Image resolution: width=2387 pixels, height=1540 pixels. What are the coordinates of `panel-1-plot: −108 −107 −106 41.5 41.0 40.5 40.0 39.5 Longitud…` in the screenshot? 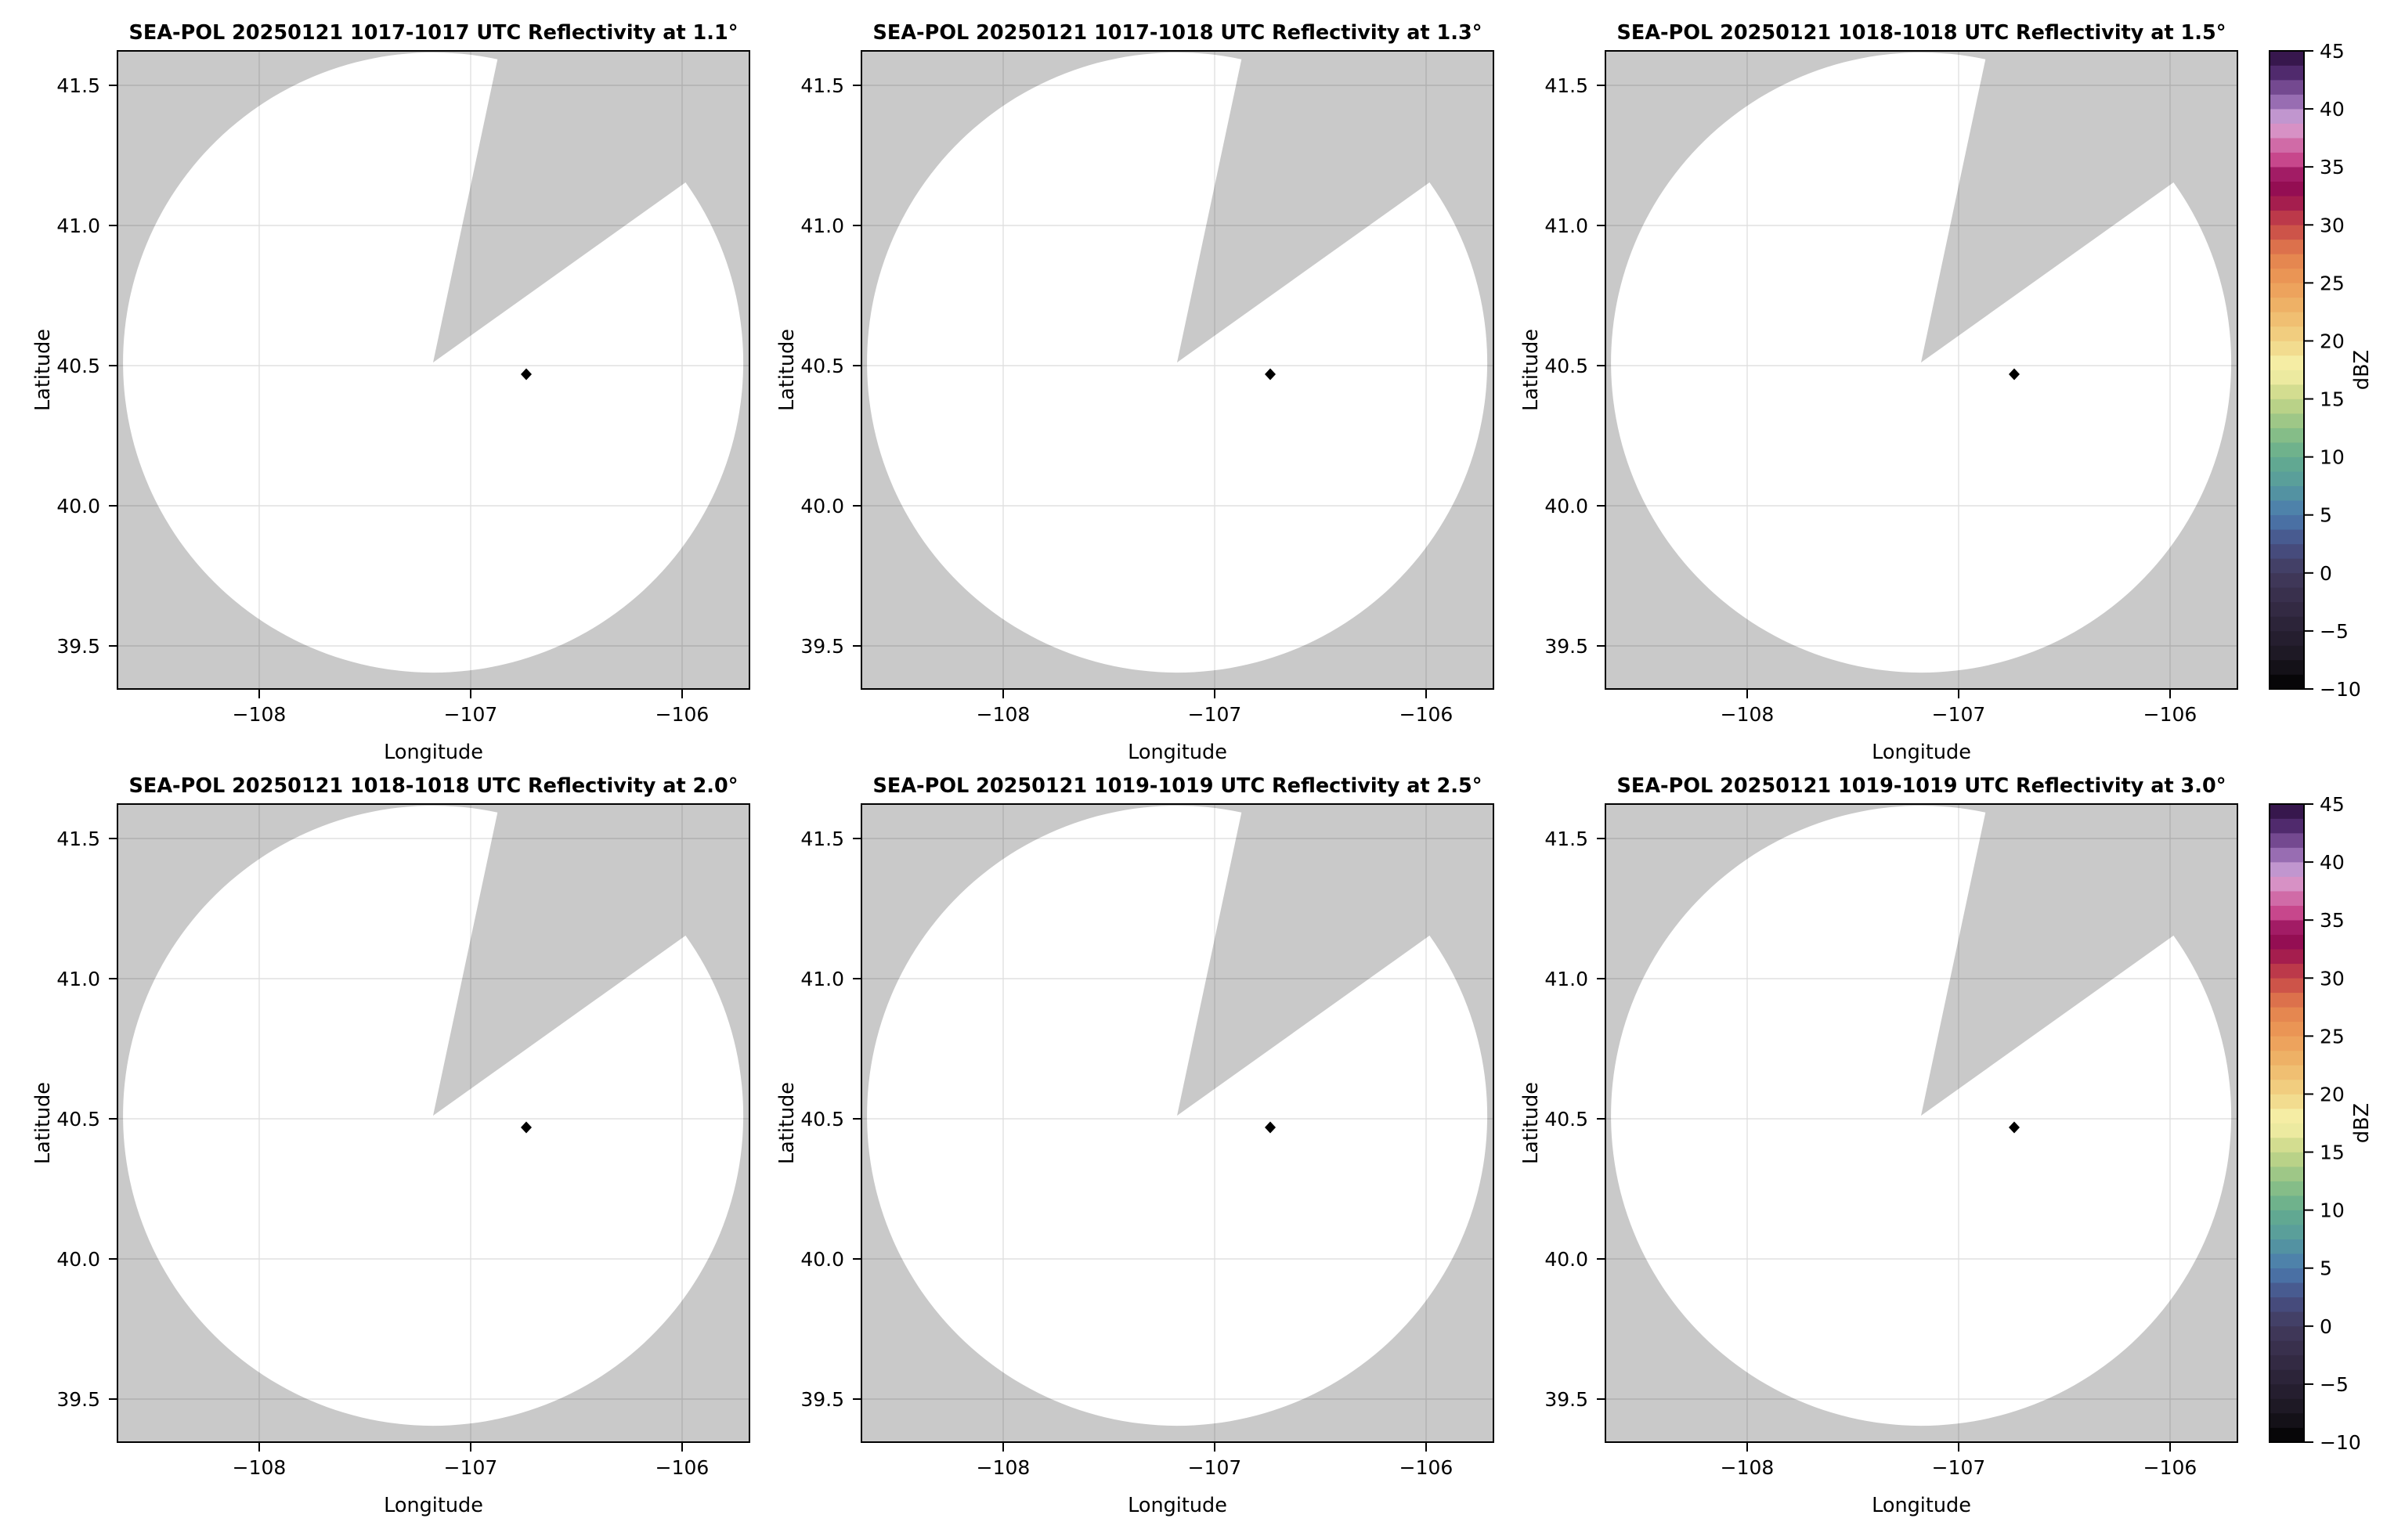 It's located at (391, 407).